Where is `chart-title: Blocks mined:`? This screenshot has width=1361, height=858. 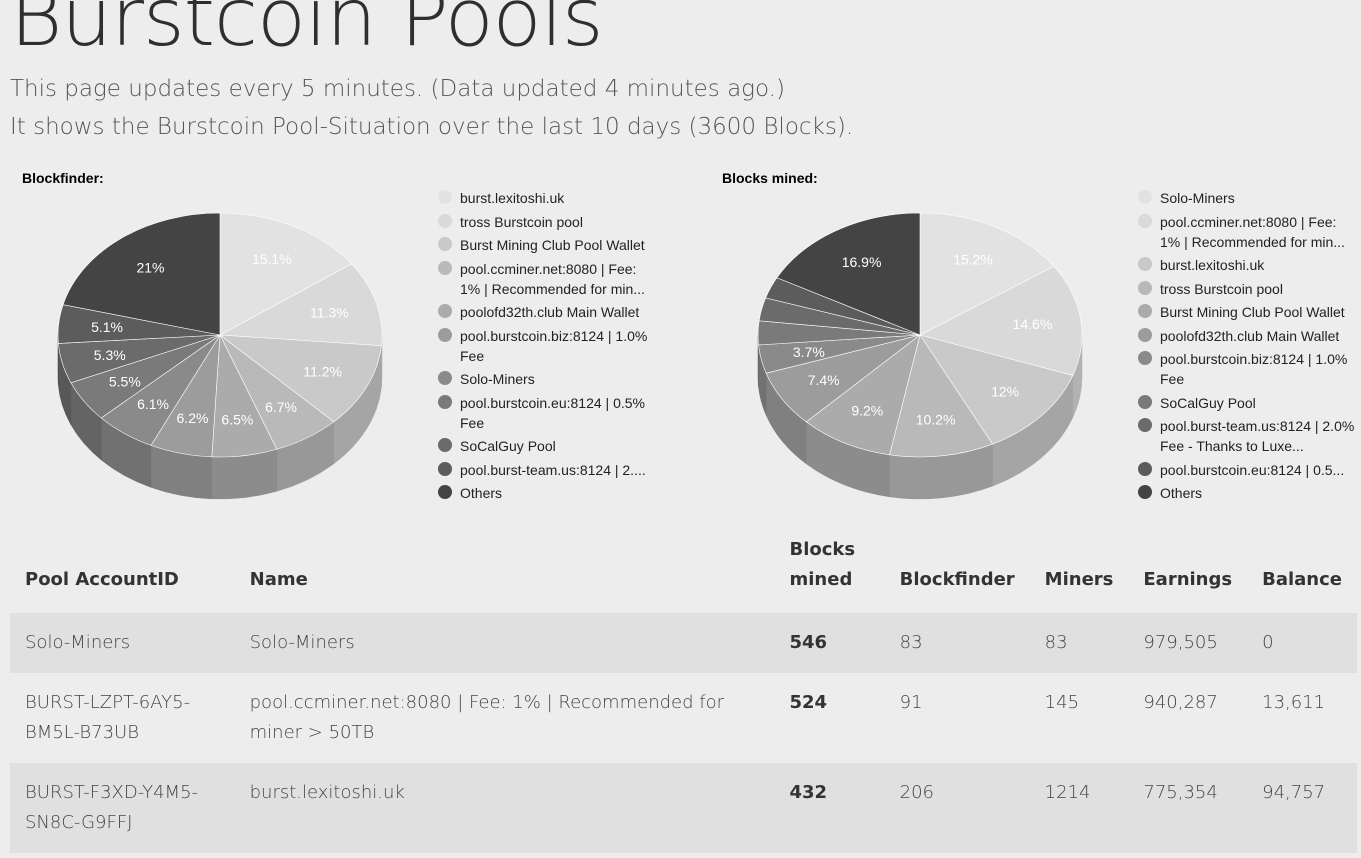 chart-title: Blocks mined: is located at coordinates (770, 178).